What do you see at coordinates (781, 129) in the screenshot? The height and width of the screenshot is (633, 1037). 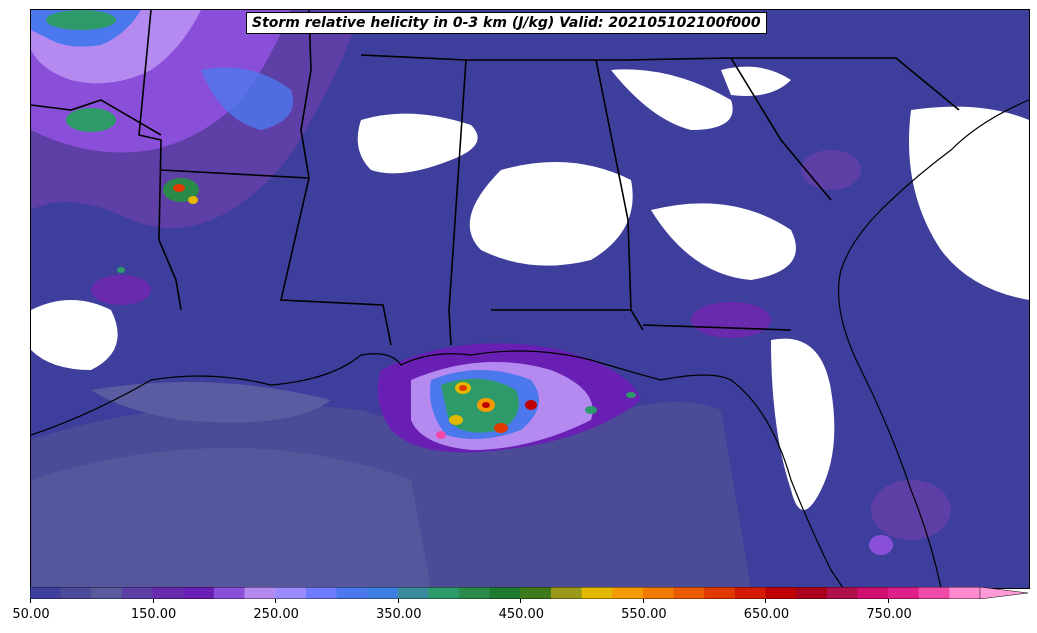 I see `border-ga-sc` at bounding box center [781, 129].